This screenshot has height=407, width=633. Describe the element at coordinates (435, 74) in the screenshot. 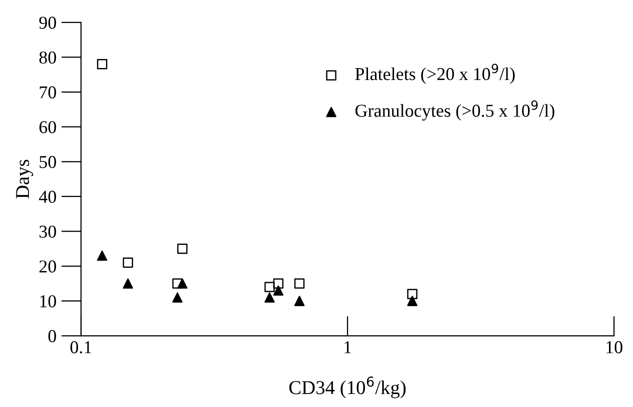

I see `legend-label: Platelets (>20 x 10$^{9}$/l)` at that location.